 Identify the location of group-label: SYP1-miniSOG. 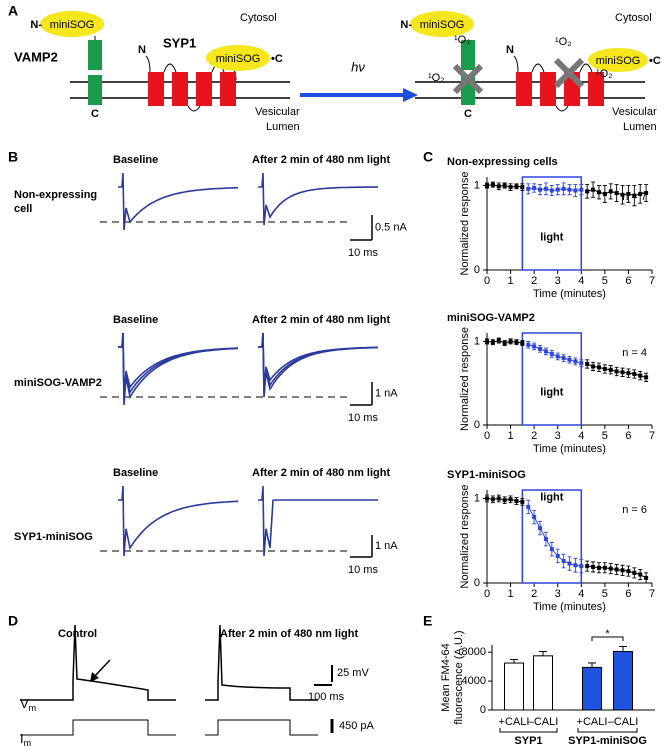
(607, 741).